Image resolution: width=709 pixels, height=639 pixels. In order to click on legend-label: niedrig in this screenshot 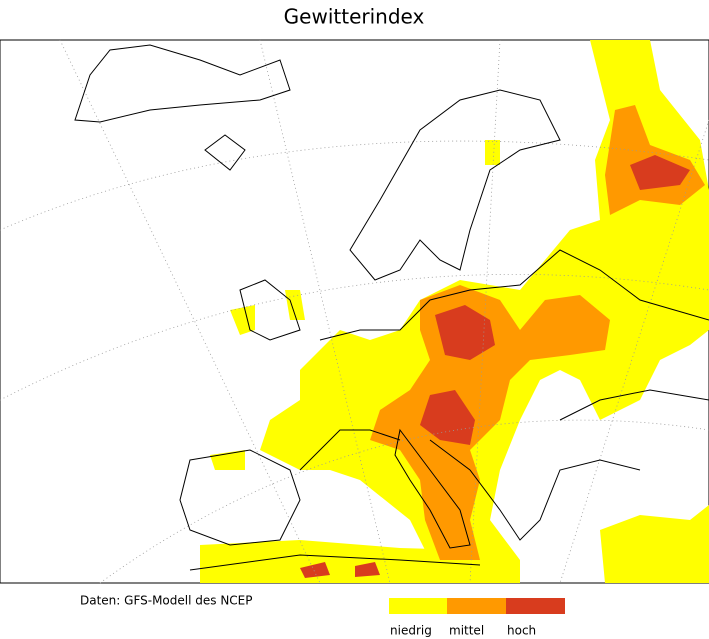, I will do `click(411, 631)`.